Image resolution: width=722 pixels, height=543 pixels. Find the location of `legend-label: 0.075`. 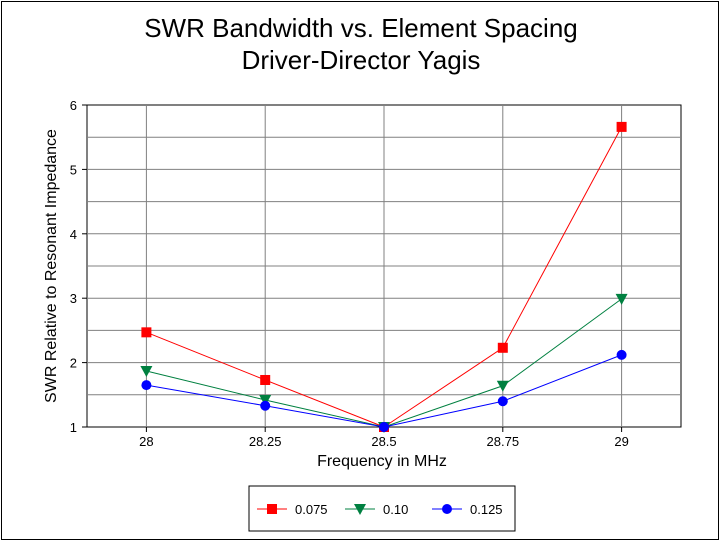

legend-label: 0.075 is located at coordinates (311, 509).